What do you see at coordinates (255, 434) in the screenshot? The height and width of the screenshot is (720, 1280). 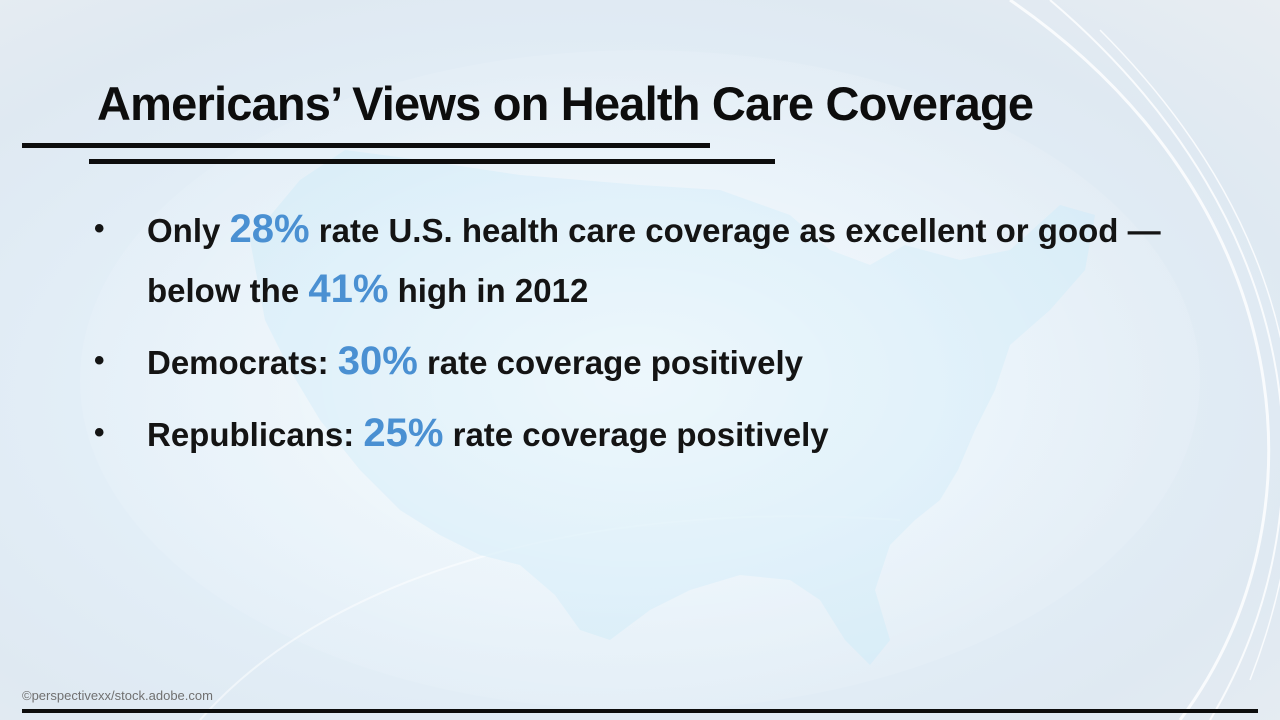 I see `bullet-text: Republicans:` at bounding box center [255, 434].